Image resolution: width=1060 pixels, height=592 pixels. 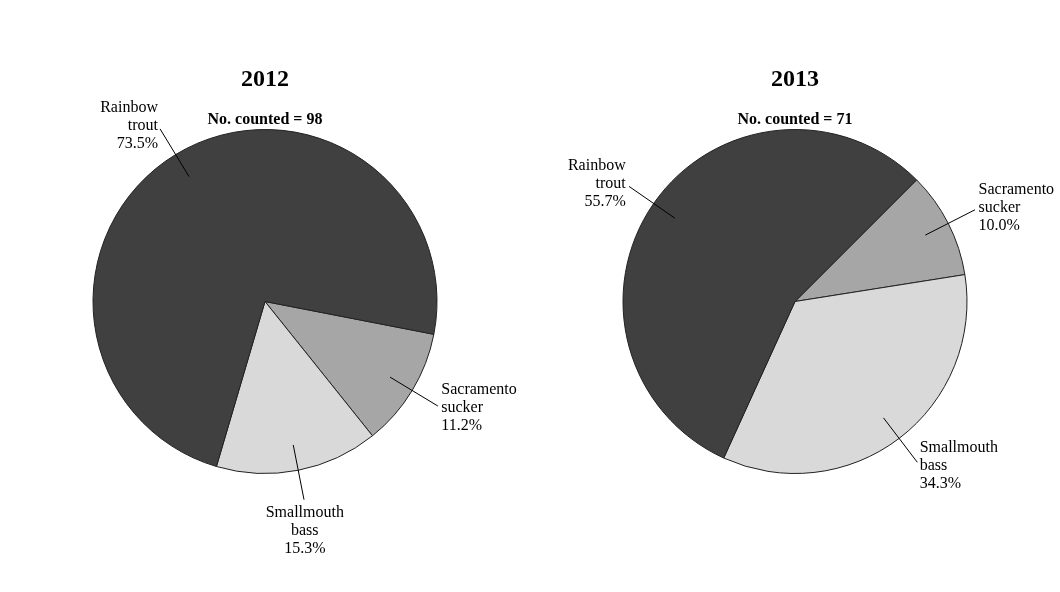 What do you see at coordinates (305, 547) in the screenshot?
I see `data-label: 15.3%` at bounding box center [305, 547].